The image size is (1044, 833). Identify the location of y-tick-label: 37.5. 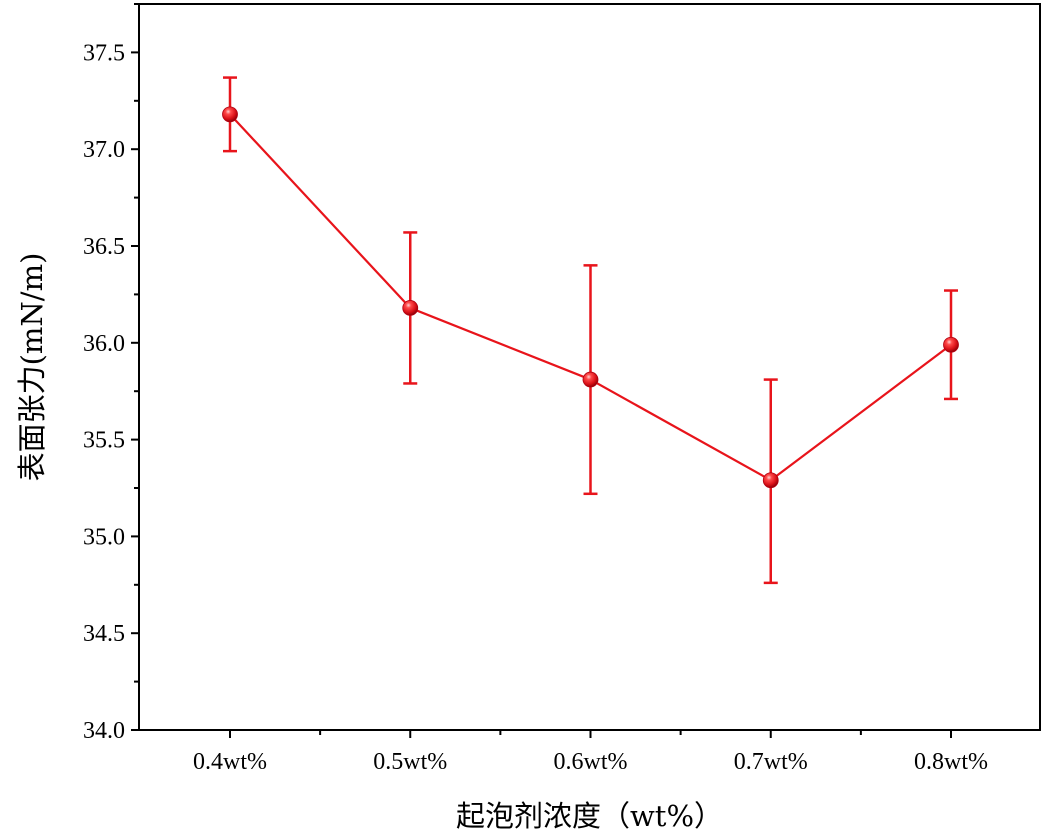
(104, 53).